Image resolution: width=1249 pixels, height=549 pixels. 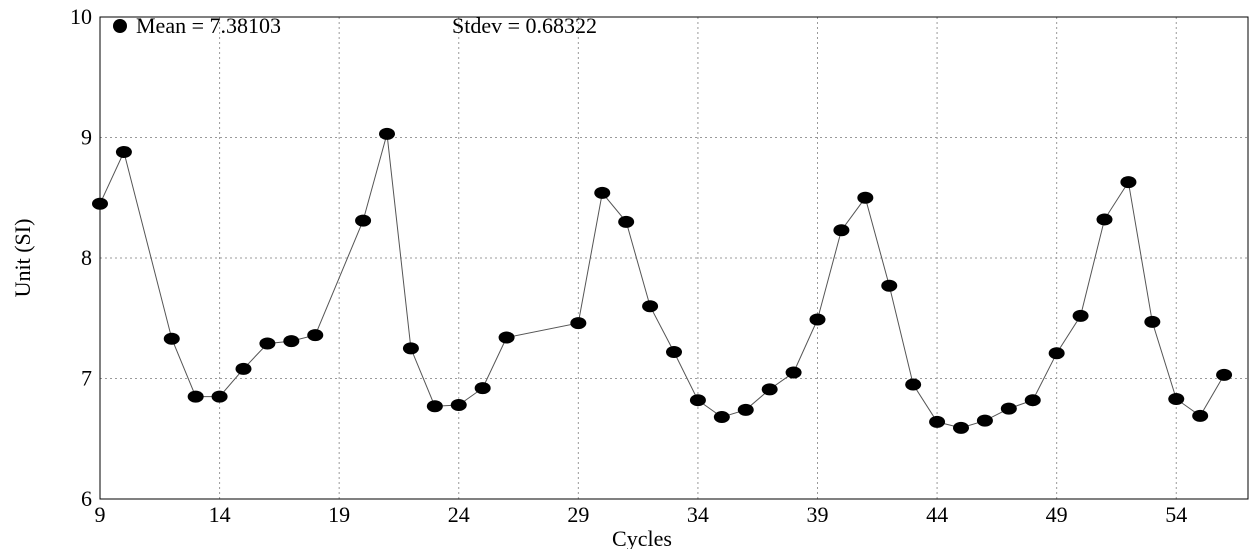 I want to click on y-tick-label: 7, so click(x=86, y=378).